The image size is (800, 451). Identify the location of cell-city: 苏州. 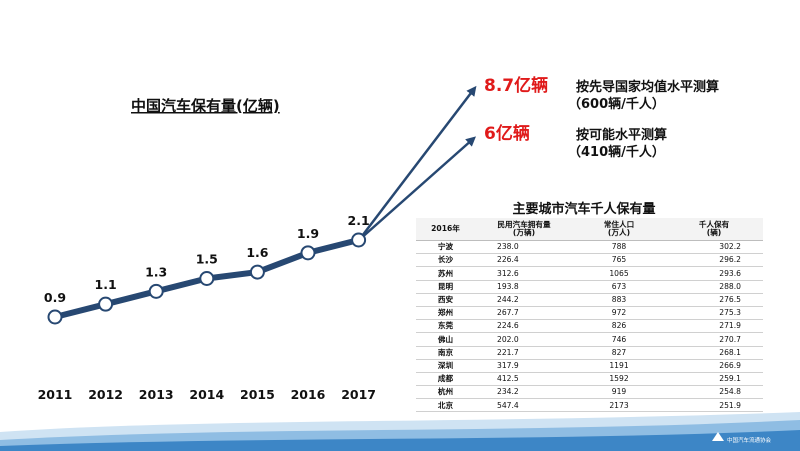
(445, 273).